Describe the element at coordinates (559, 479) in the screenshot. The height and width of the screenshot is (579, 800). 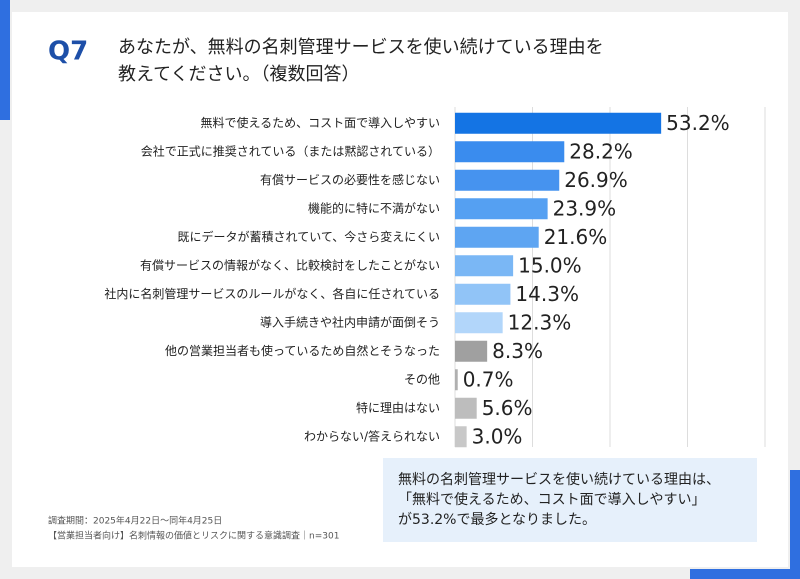
I see `note: 無料の名刺管理サービスを使い続けている理由は、` at that location.